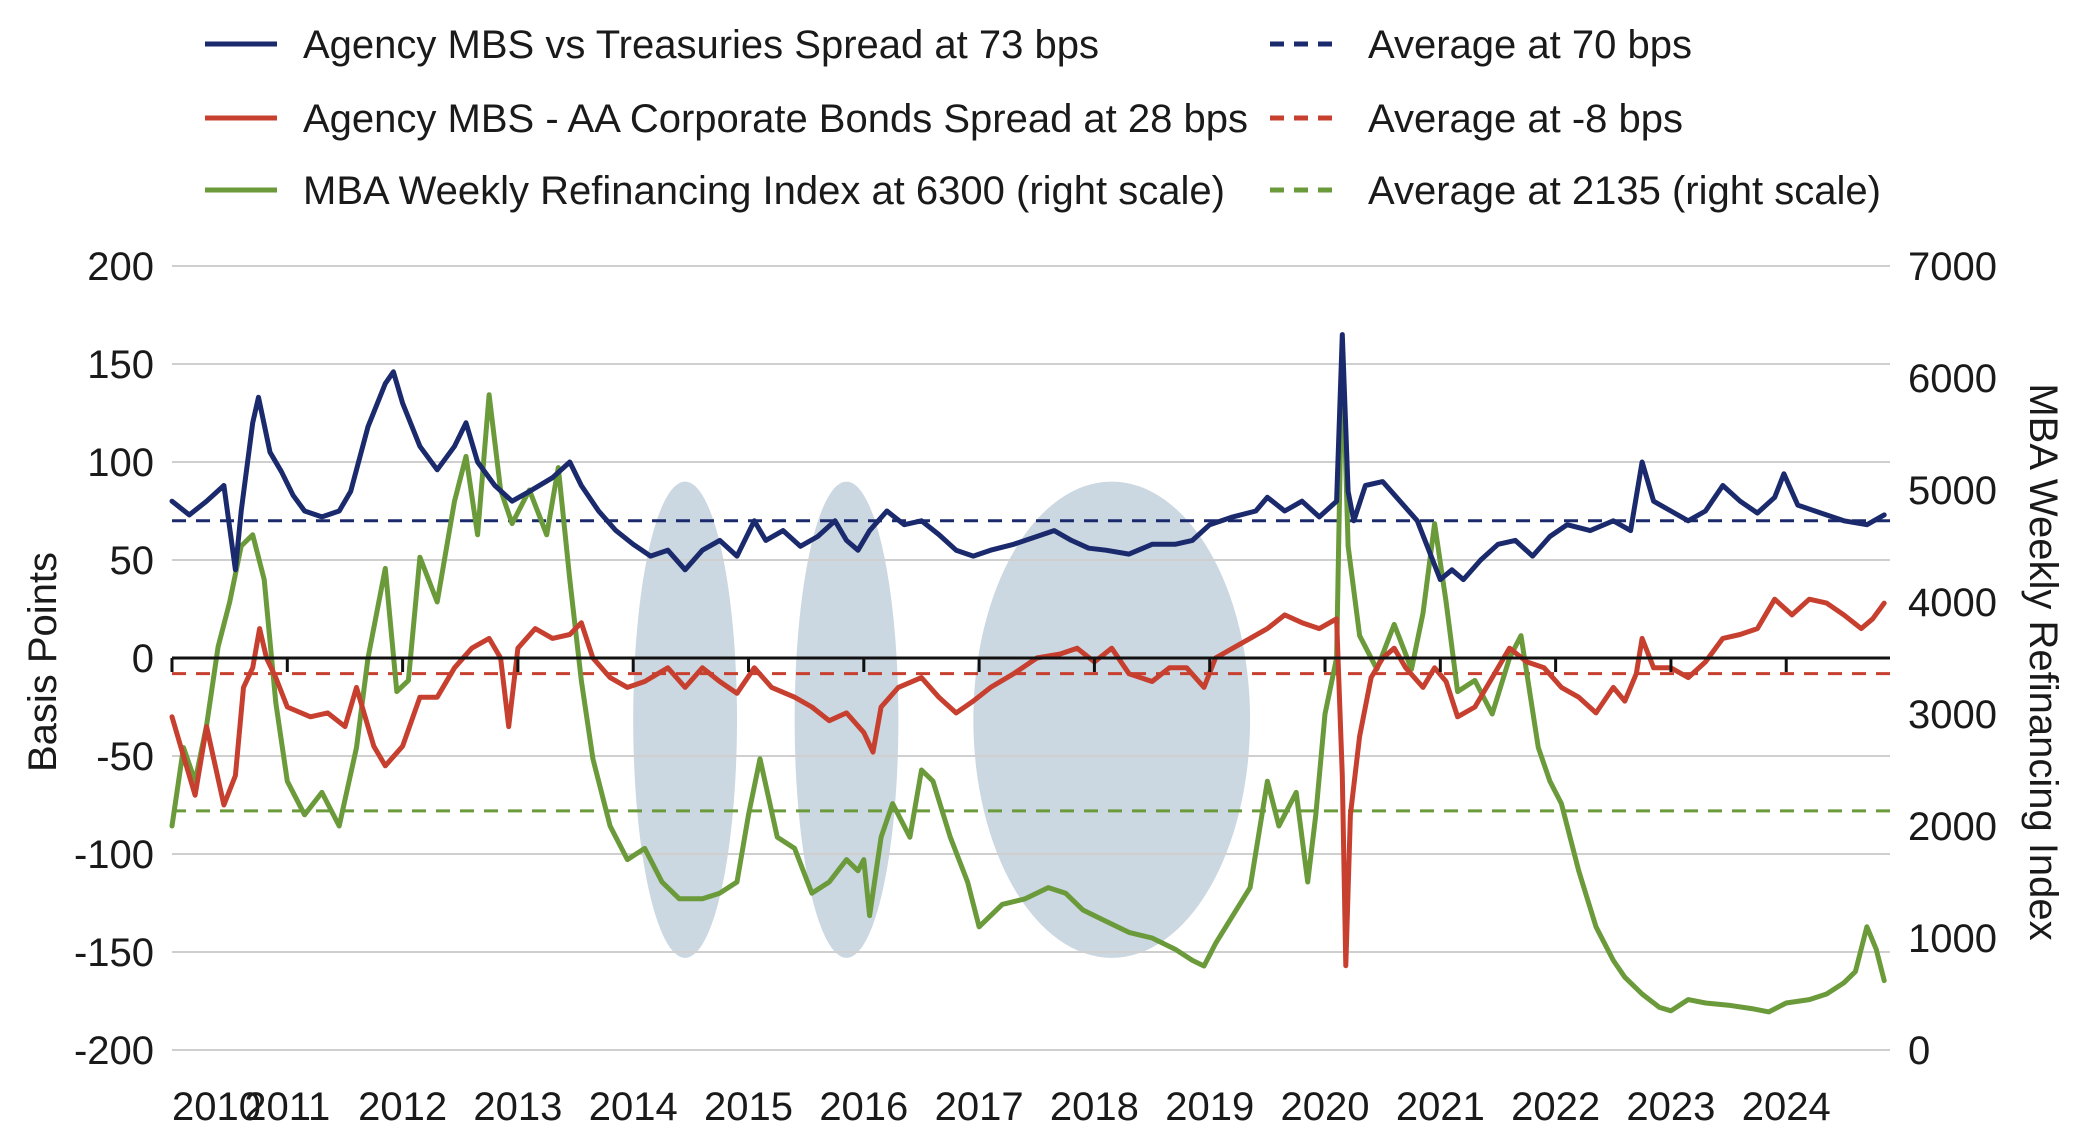  What do you see at coordinates (1624, 191) in the screenshot?
I see `legend-label: Average at 2135 (right scale)` at bounding box center [1624, 191].